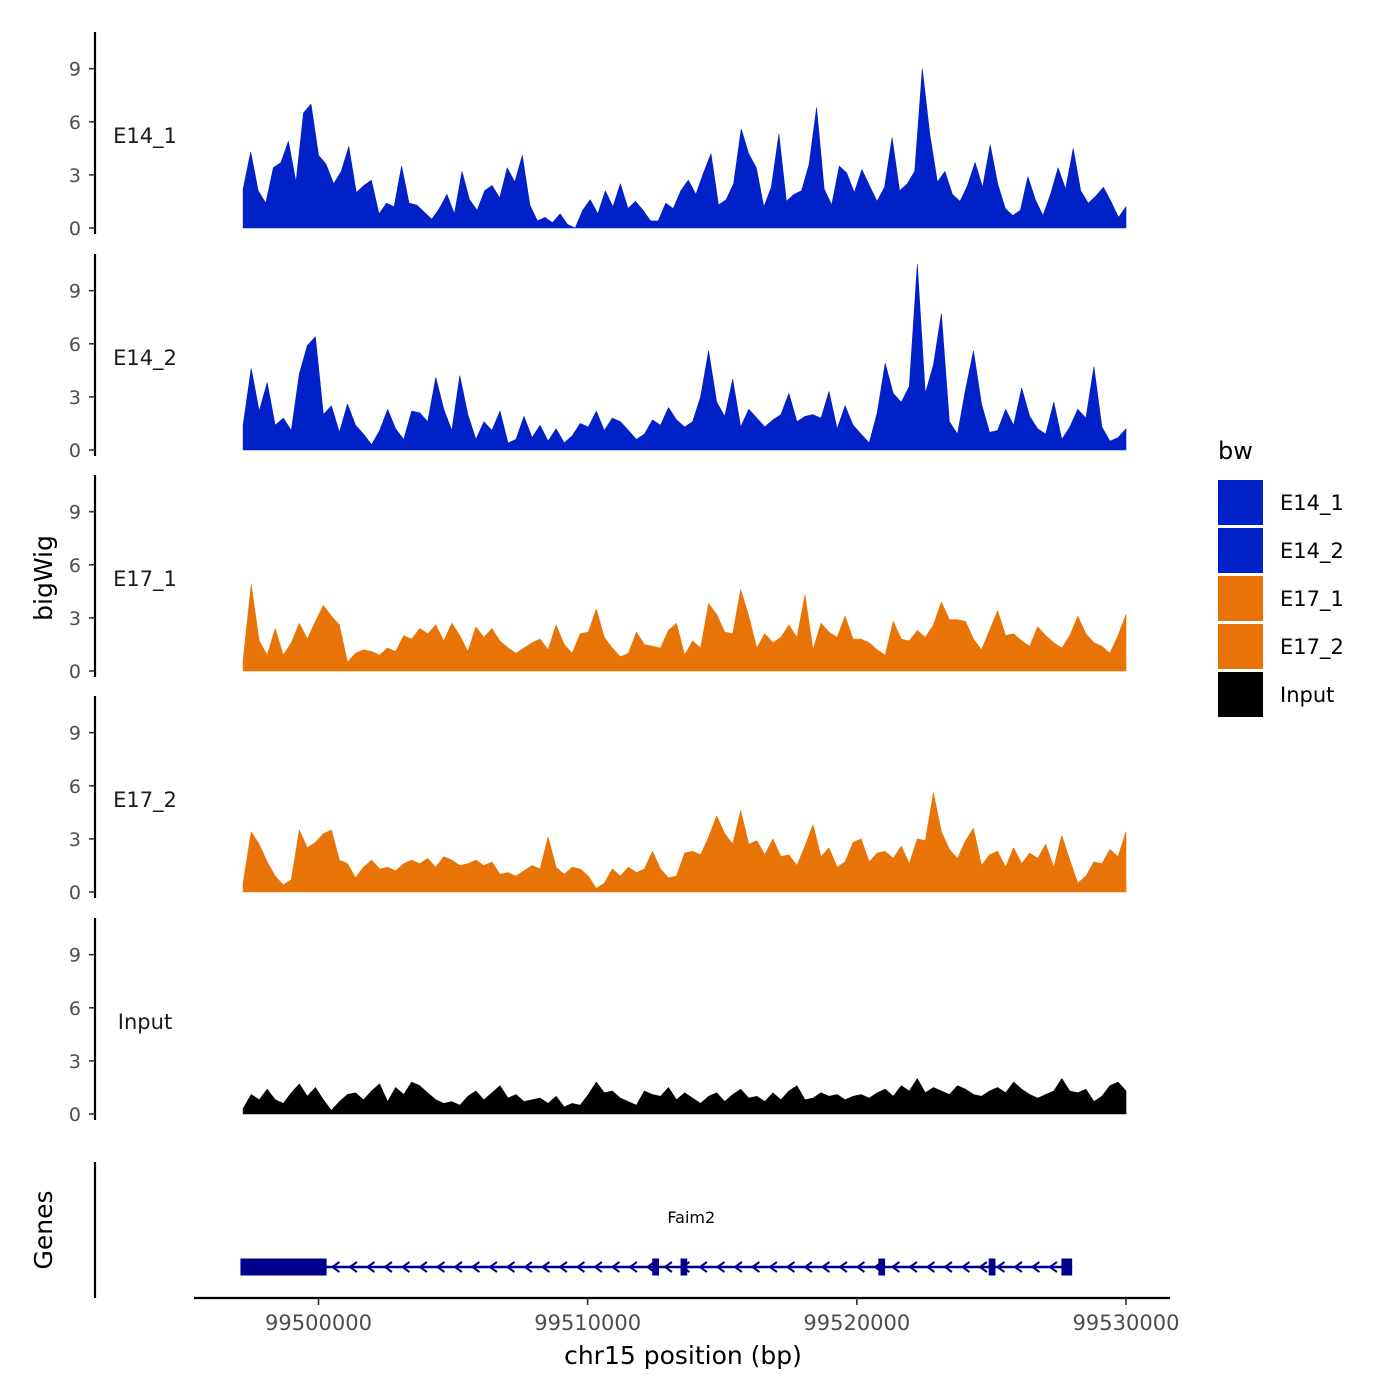  I want to click on track-e17-2: 0 3 6 9 E17_2, so click(598, 800).